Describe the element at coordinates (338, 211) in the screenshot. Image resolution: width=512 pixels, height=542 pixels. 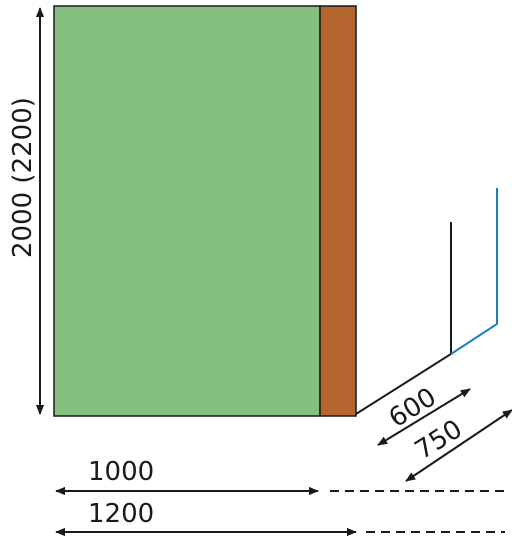
I see `side-panel` at that location.